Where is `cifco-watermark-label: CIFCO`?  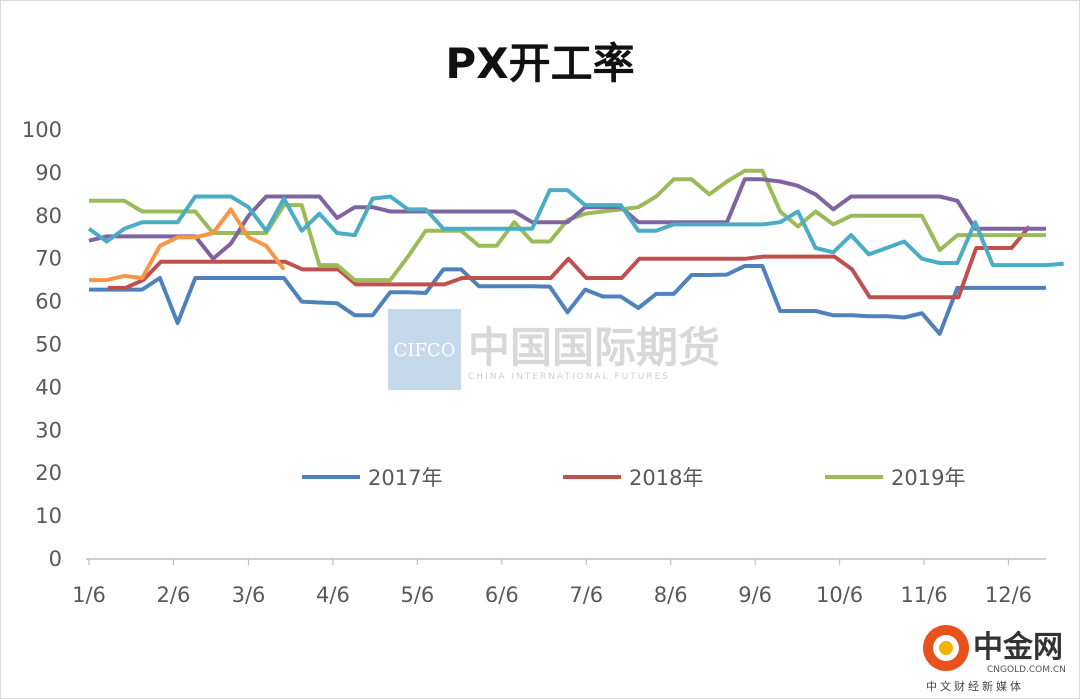
cifco-watermark-label: CIFCO is located at coordinates (425, 350).